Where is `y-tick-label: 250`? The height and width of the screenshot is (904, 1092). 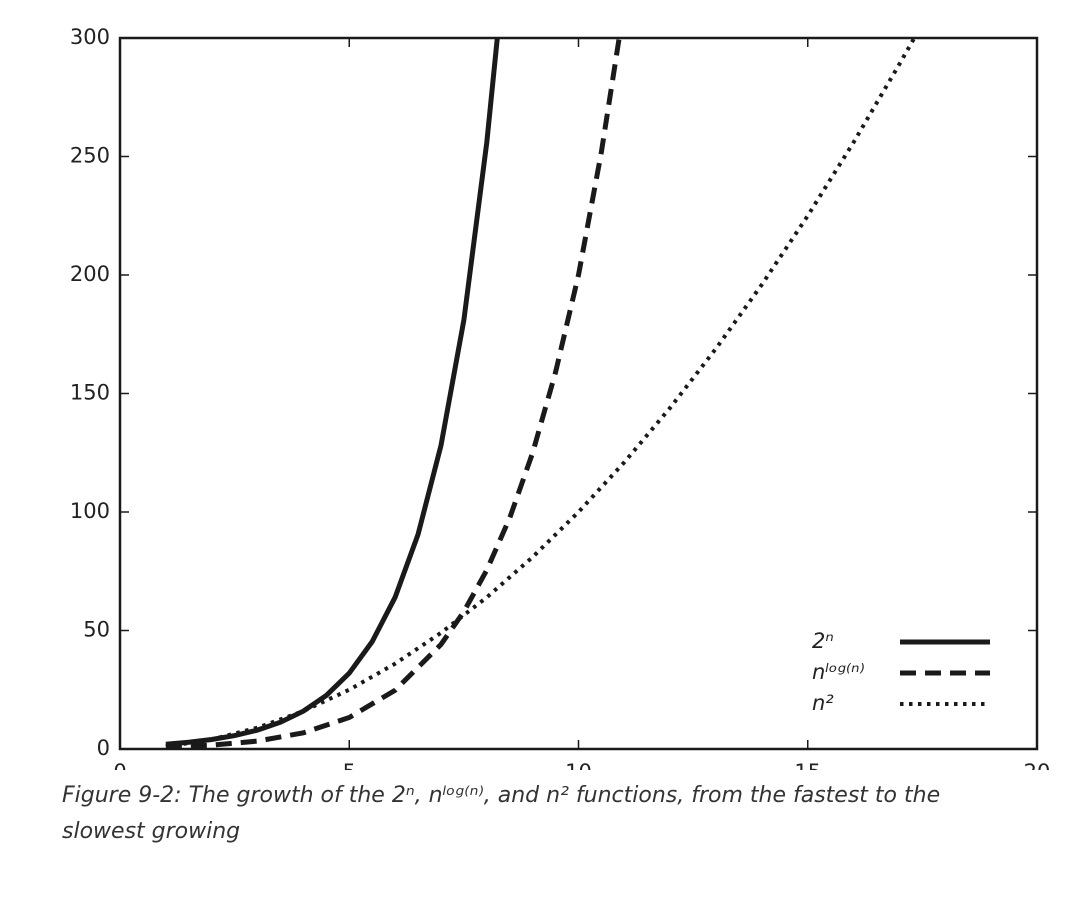
y-tick-label: 250 is located at coordinates (90, 156).